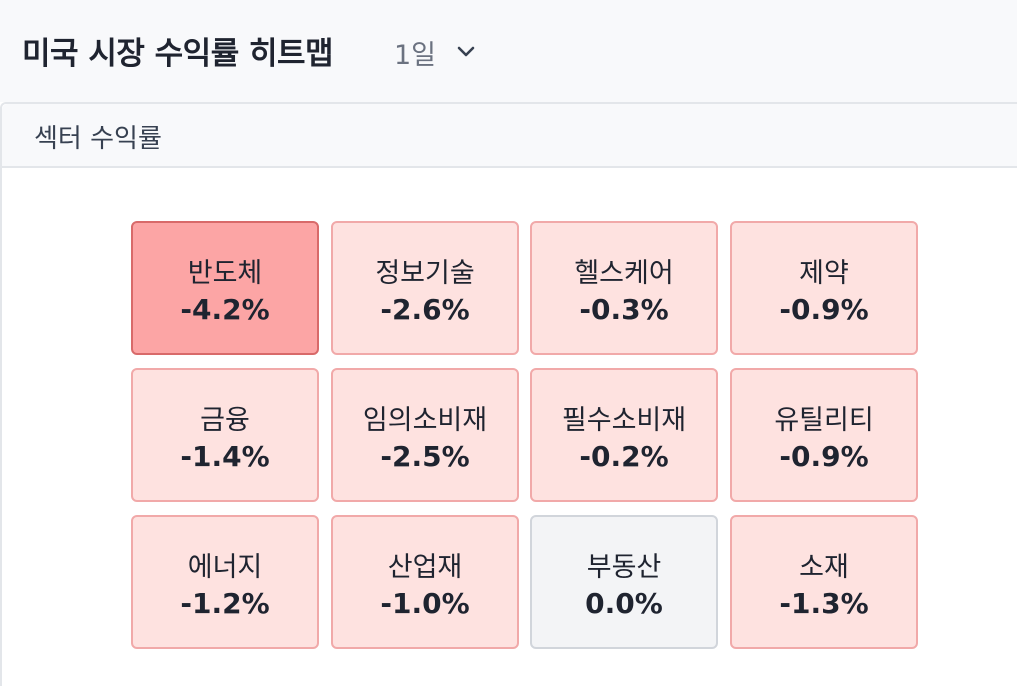 This screenshot has width=1017, height=686. Describe the element at coordinates (466, 51) in the screenshot. I see `chevron-down-icon` at that location.